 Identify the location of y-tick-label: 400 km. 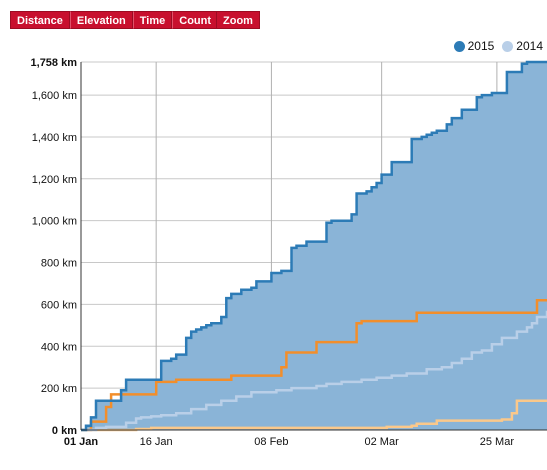
(59, 347).